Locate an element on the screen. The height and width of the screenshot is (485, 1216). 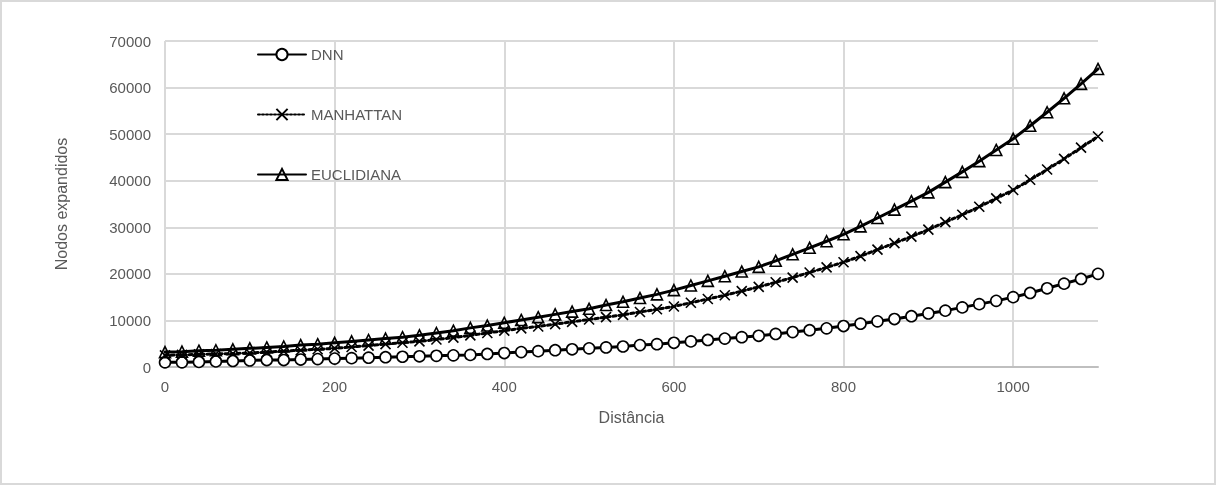
y-tick-label: 0 is located at coordinates (146, 367).